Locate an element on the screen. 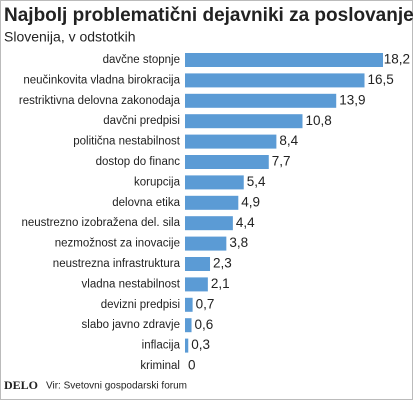 The width and height of the screenshot is (413, 400). category-label: devizni predpisi is located at coordinates (140, 305).